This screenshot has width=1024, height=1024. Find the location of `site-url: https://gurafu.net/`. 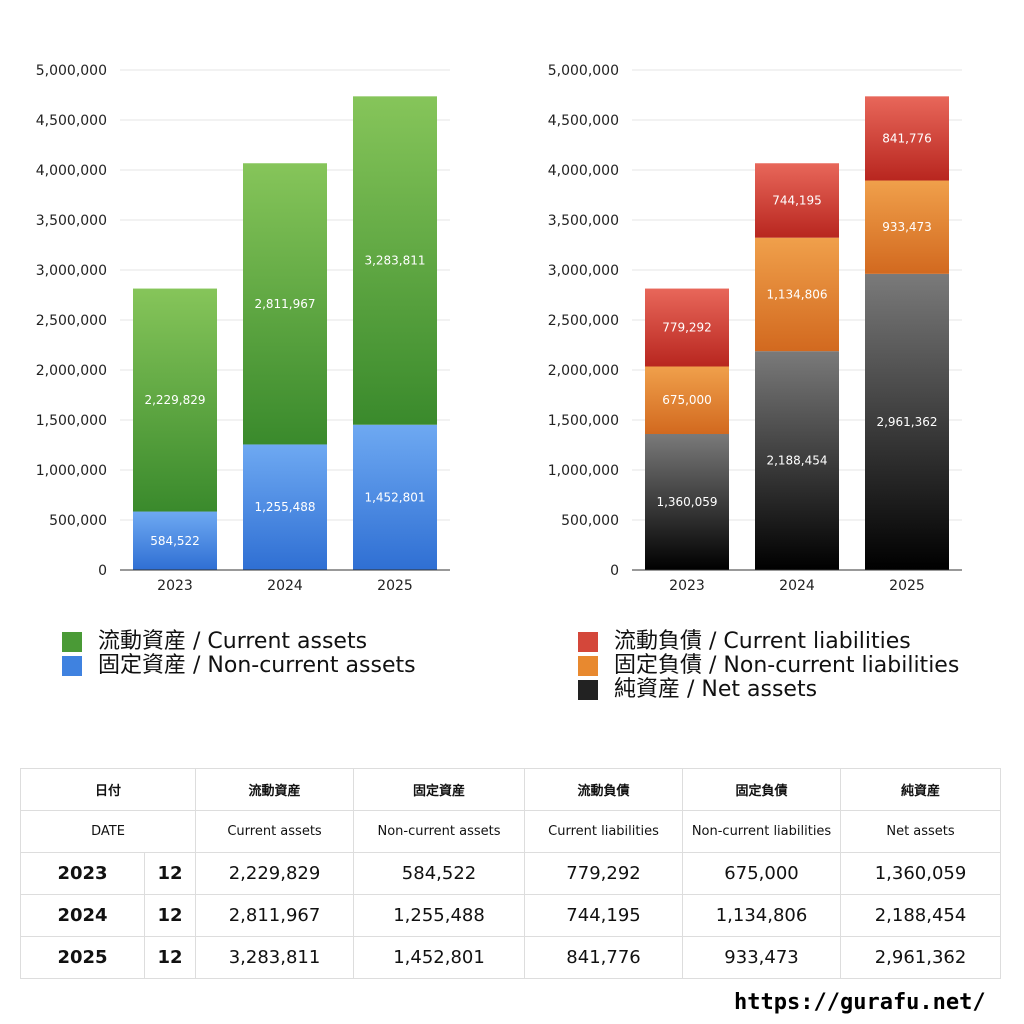

site-url: https://gurafu.net/ is located at coordinates (860, 1002).